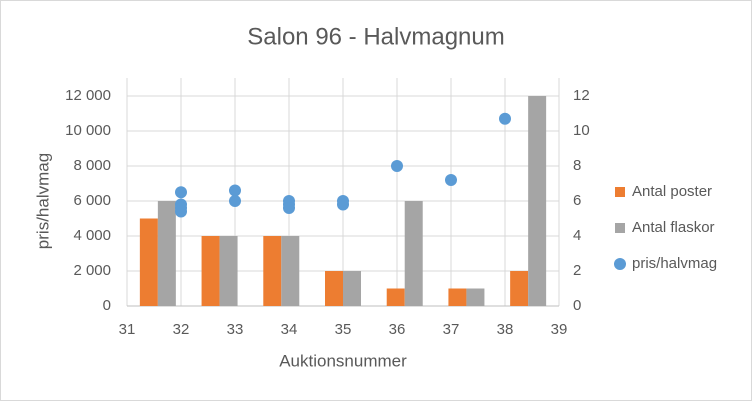  Describe the element at coordinates (42, 201) in the screenshot. I see `y-axis-label: pris/halvmag` at that location.